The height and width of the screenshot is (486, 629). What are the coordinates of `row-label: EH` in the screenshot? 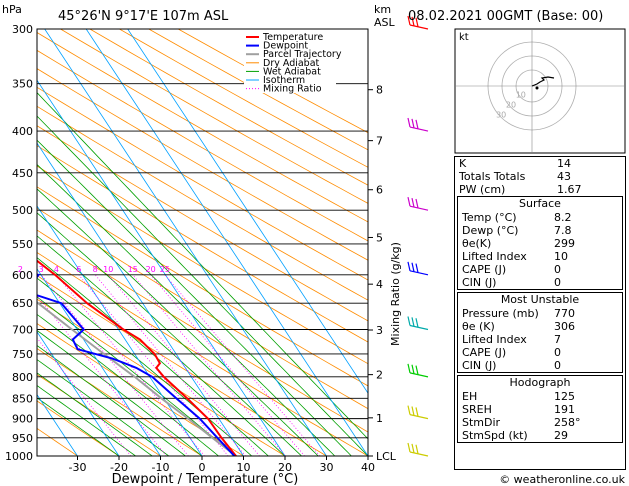 It's located at (470, 396).